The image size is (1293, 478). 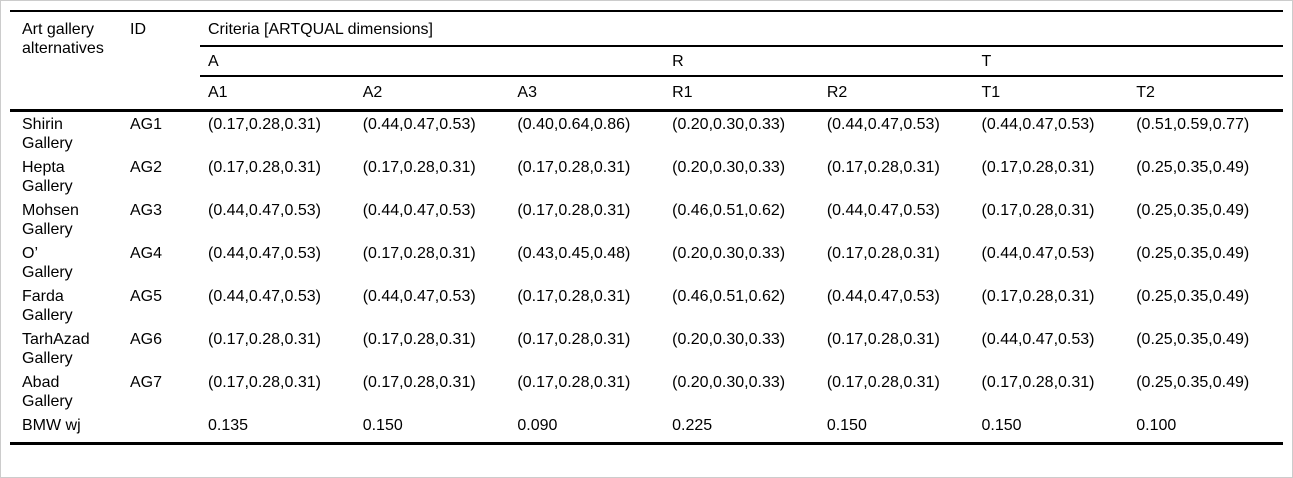 What do you see at coordinates (146, 296) in the screenshot?
I see `row-id: AG5` at bounding box center [146, 296].